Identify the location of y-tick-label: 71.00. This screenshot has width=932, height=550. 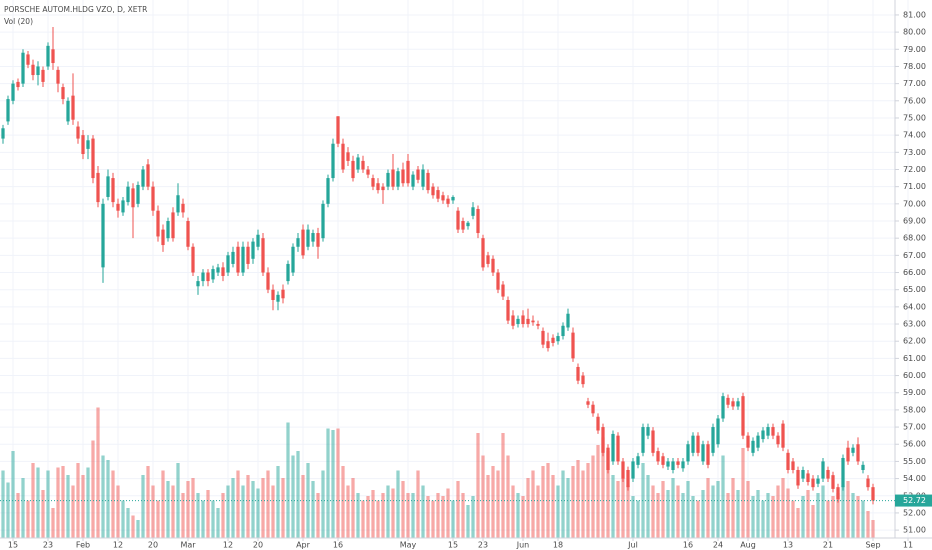
(914, 186).